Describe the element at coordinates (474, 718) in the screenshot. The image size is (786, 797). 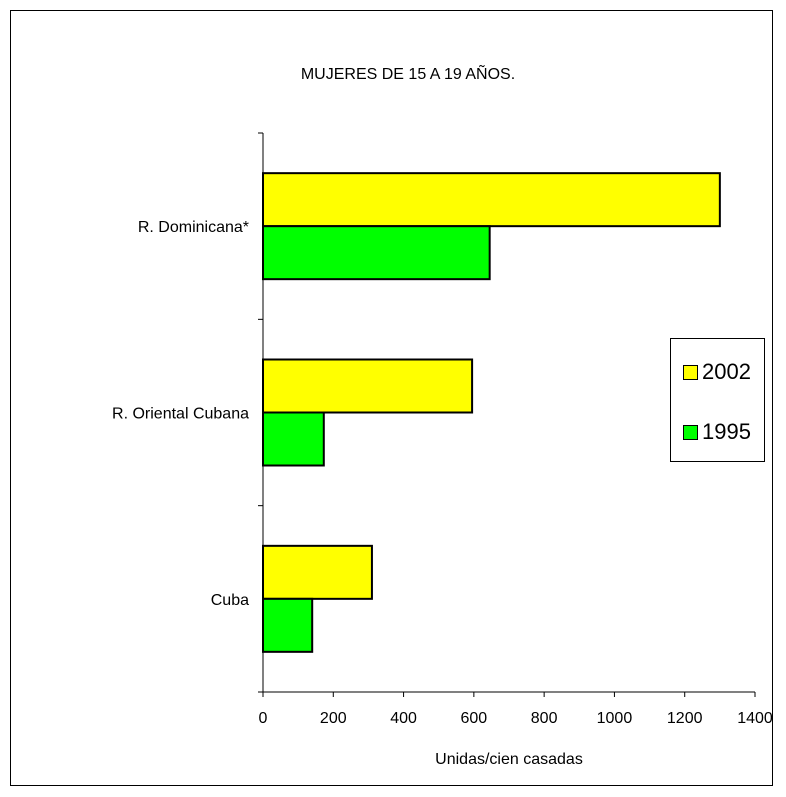
I see `x-tick-label: 600` at that location.